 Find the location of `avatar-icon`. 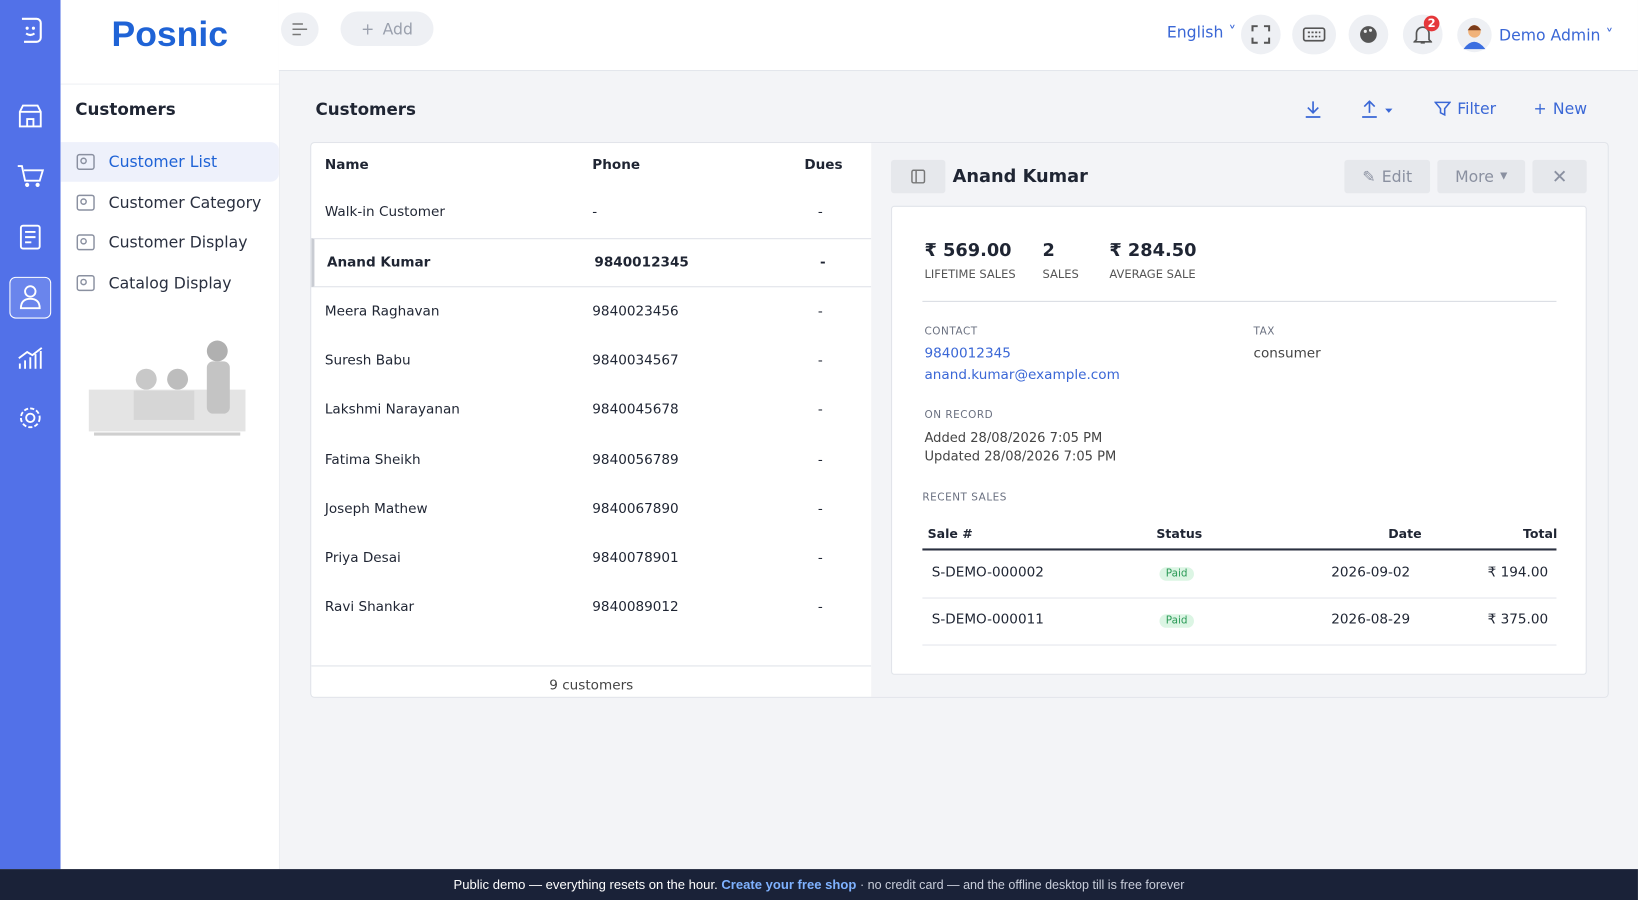

avatar-icon is located at coordinates (1474, 37).